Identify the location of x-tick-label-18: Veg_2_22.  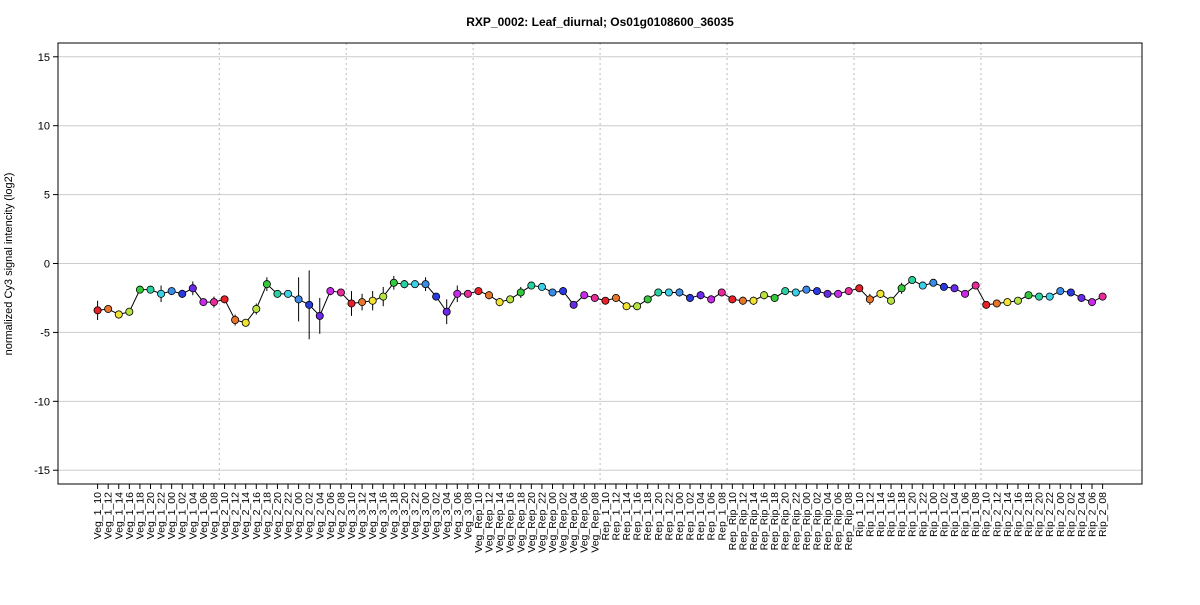
(289, 515).